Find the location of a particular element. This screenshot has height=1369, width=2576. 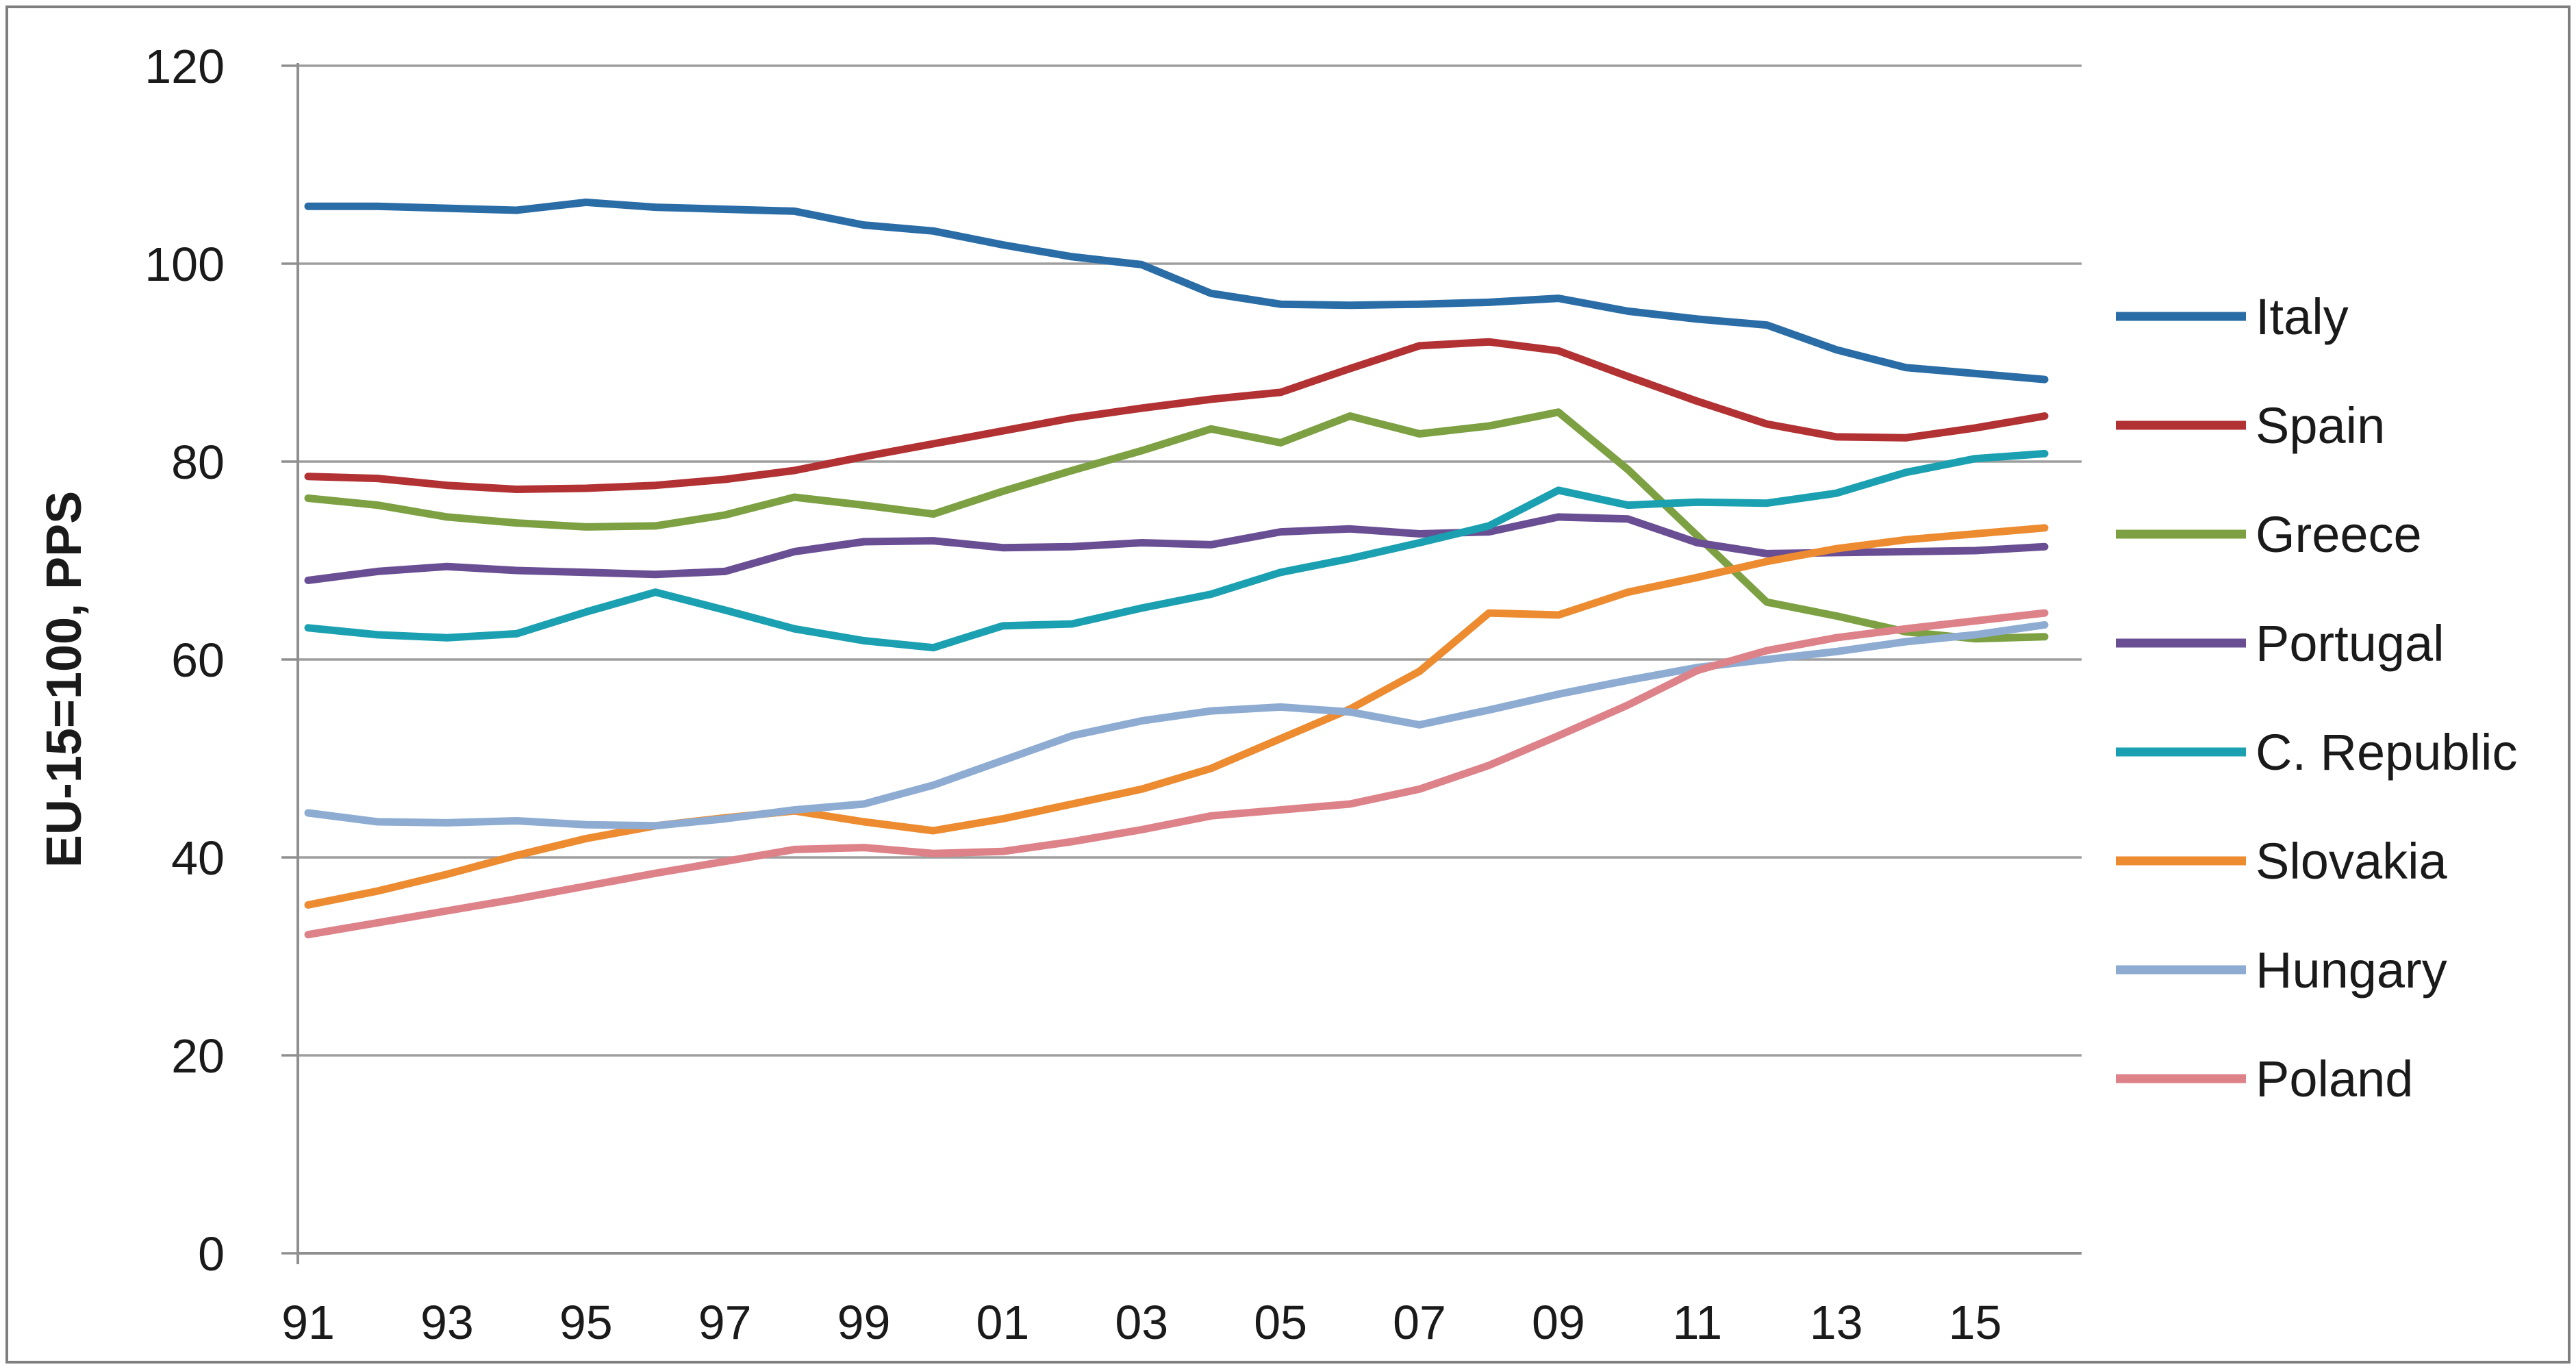

y-tick-label-100: 100 is located at coordinates (184, 264).